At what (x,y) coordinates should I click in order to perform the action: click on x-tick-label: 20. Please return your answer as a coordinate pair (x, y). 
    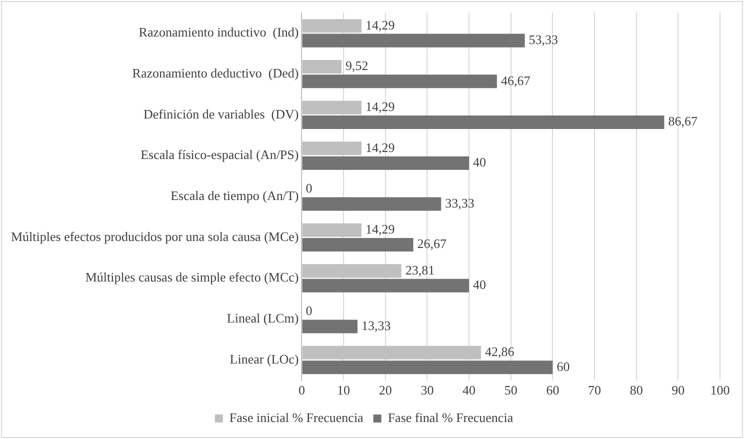
    Looking at the image, I should click on (385, 390).